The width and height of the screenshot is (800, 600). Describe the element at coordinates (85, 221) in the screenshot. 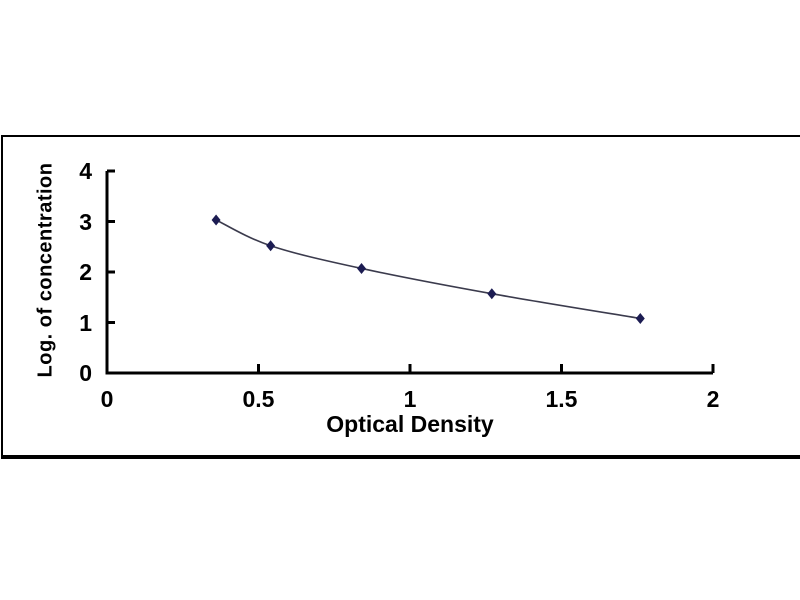

I see `y-tick-label: 3` at that location.